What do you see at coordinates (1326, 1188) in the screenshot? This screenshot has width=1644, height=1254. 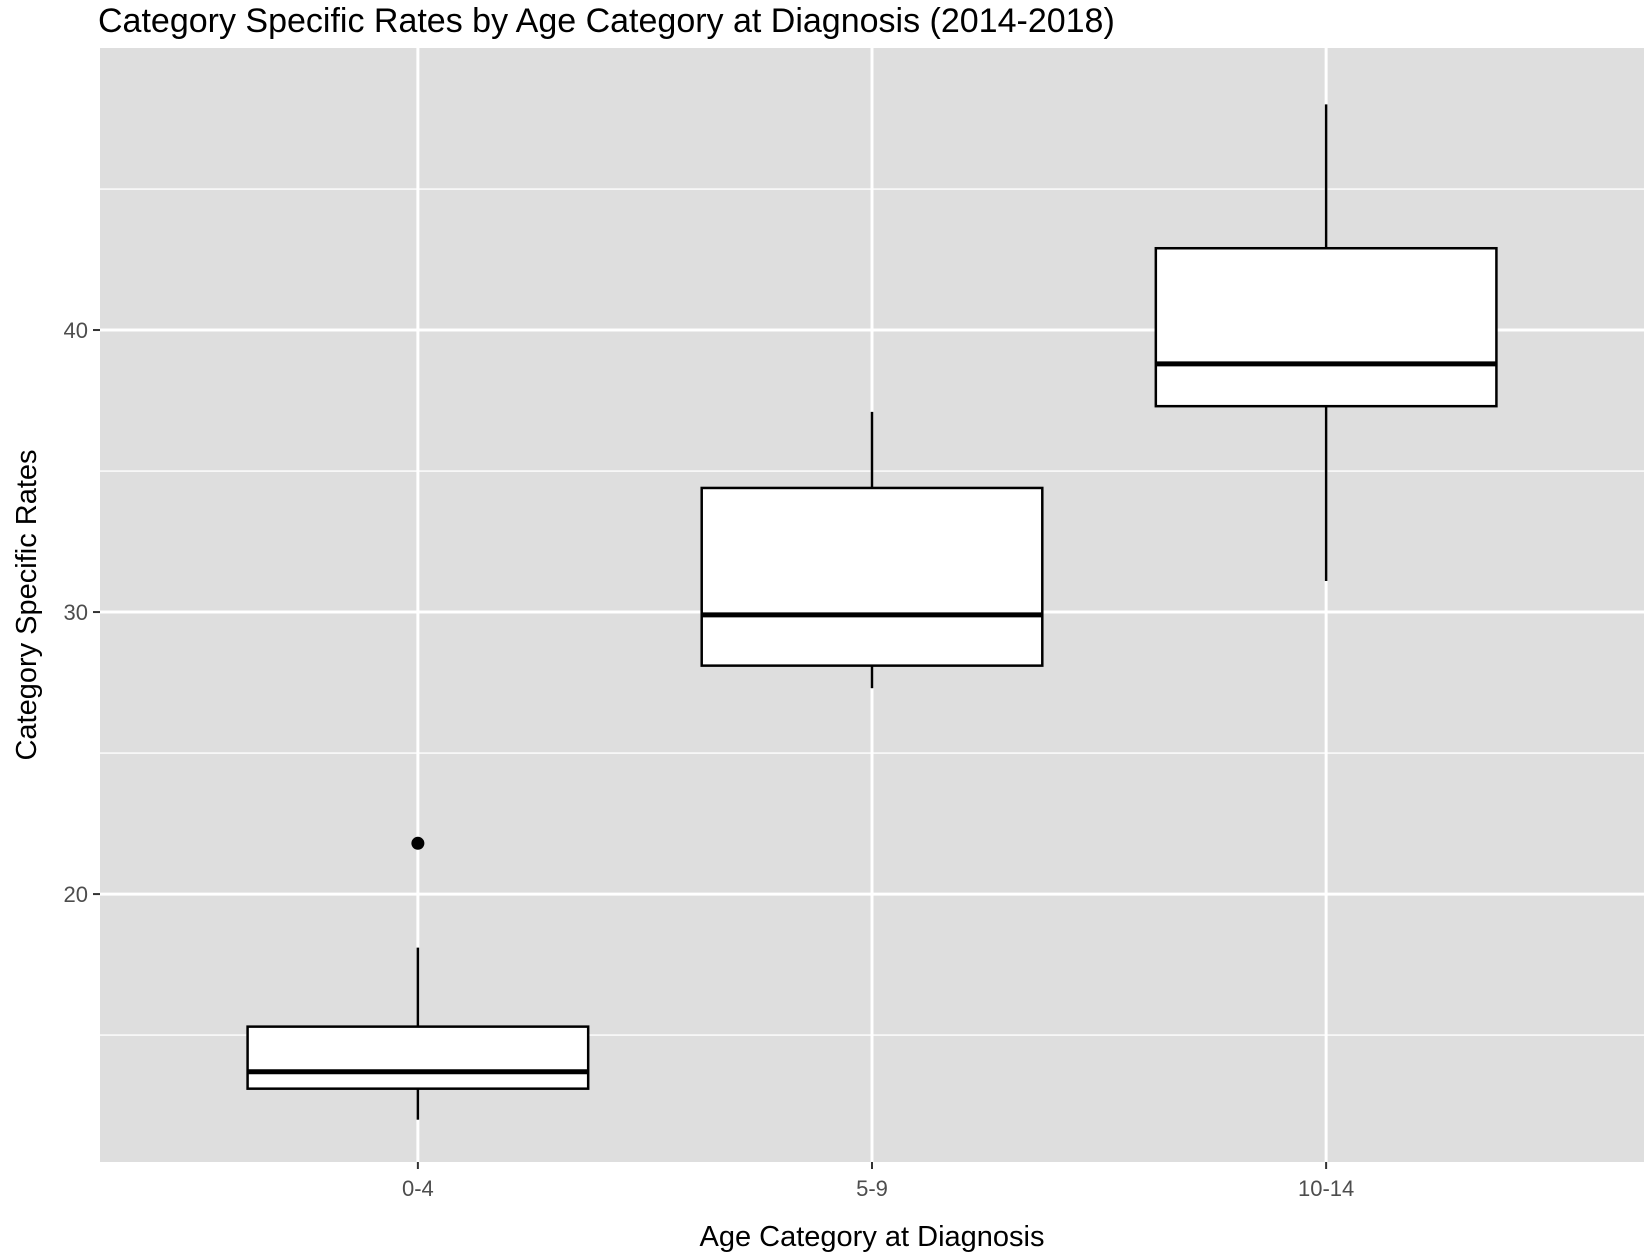 I see `x-tick-label: 10-14` at bounding box center [1326, 1188].